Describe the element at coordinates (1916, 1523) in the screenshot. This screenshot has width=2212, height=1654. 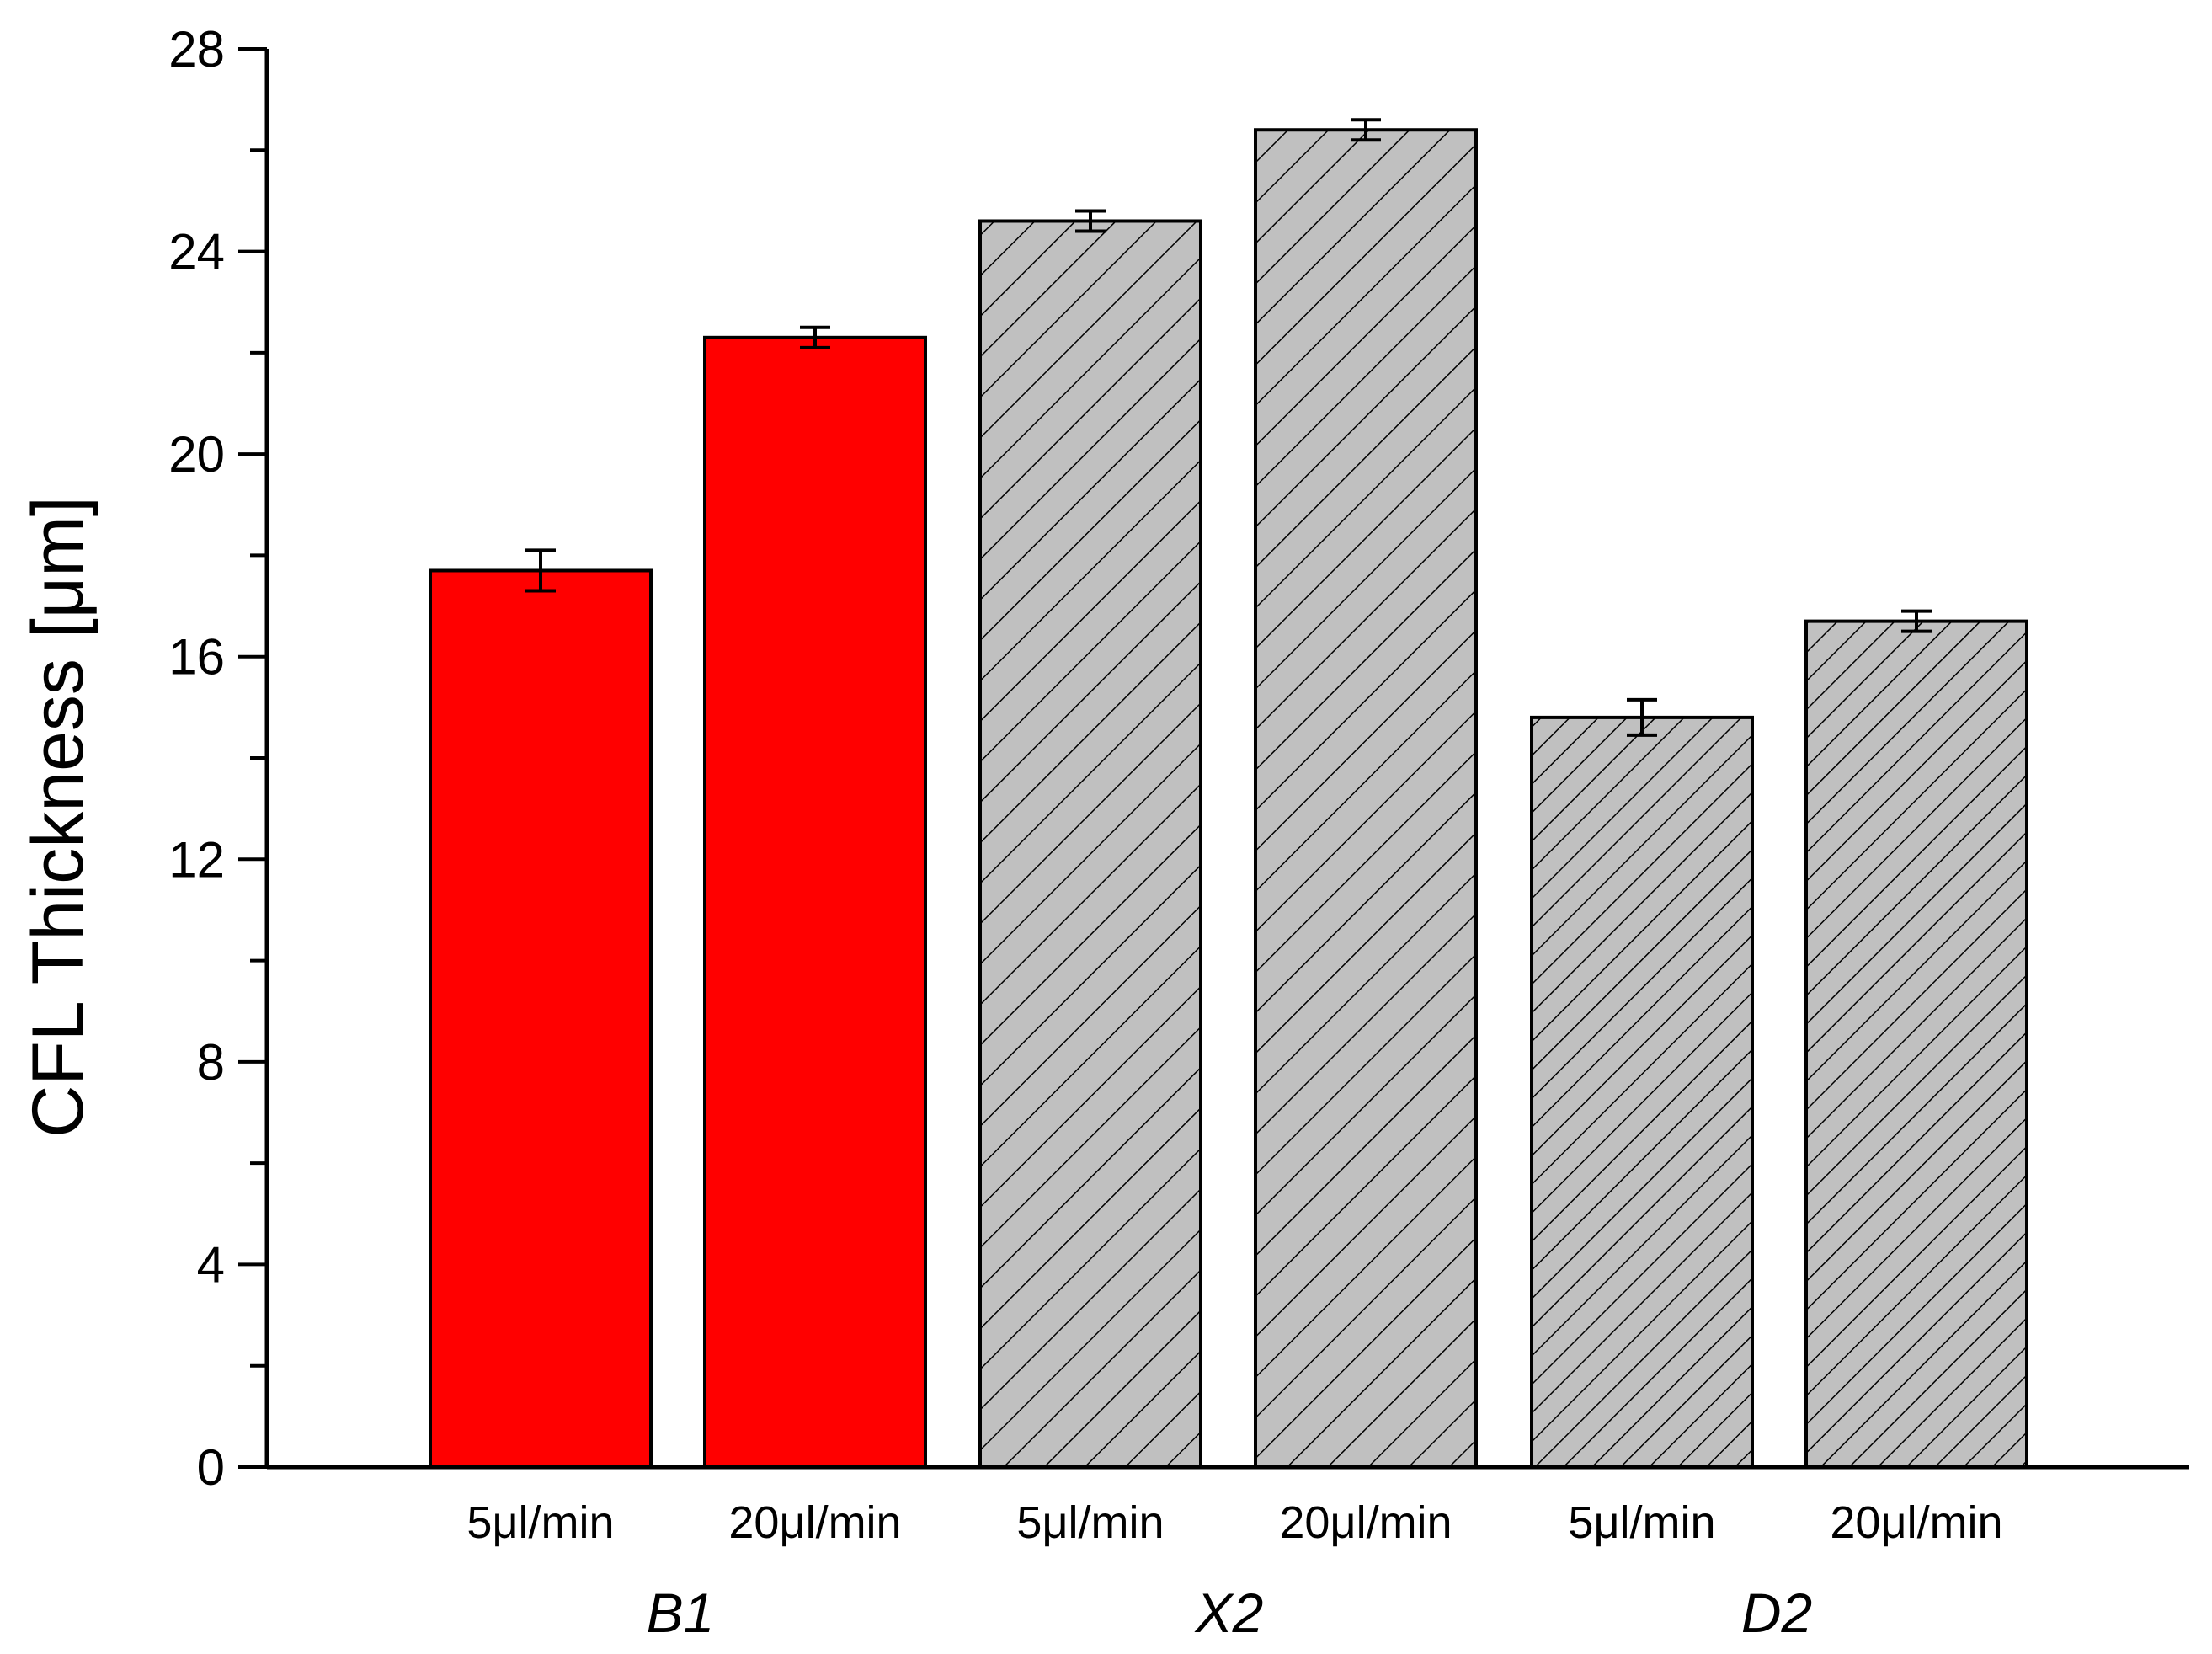
I see `category-label-5: 20μl/min` at that location.